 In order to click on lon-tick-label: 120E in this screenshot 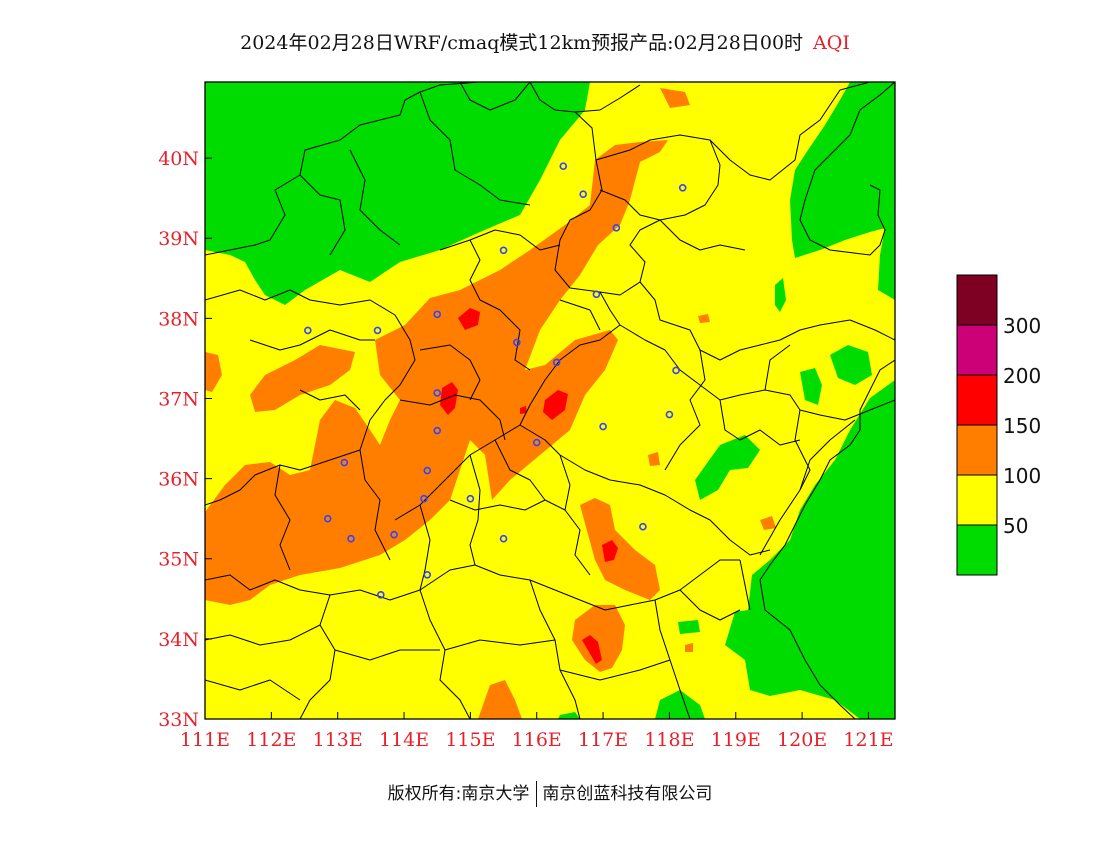, I will do `click(802, 740)`.